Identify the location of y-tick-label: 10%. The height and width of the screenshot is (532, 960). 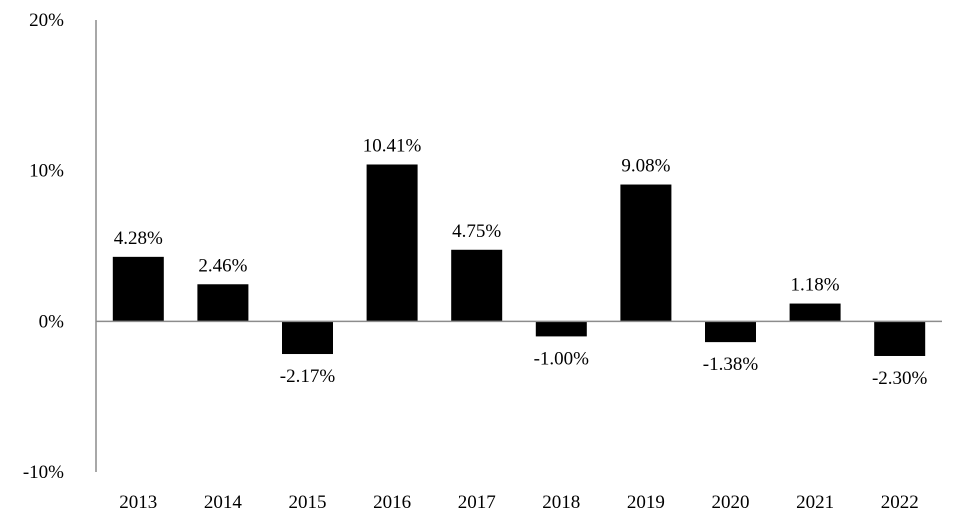
(46, 171).